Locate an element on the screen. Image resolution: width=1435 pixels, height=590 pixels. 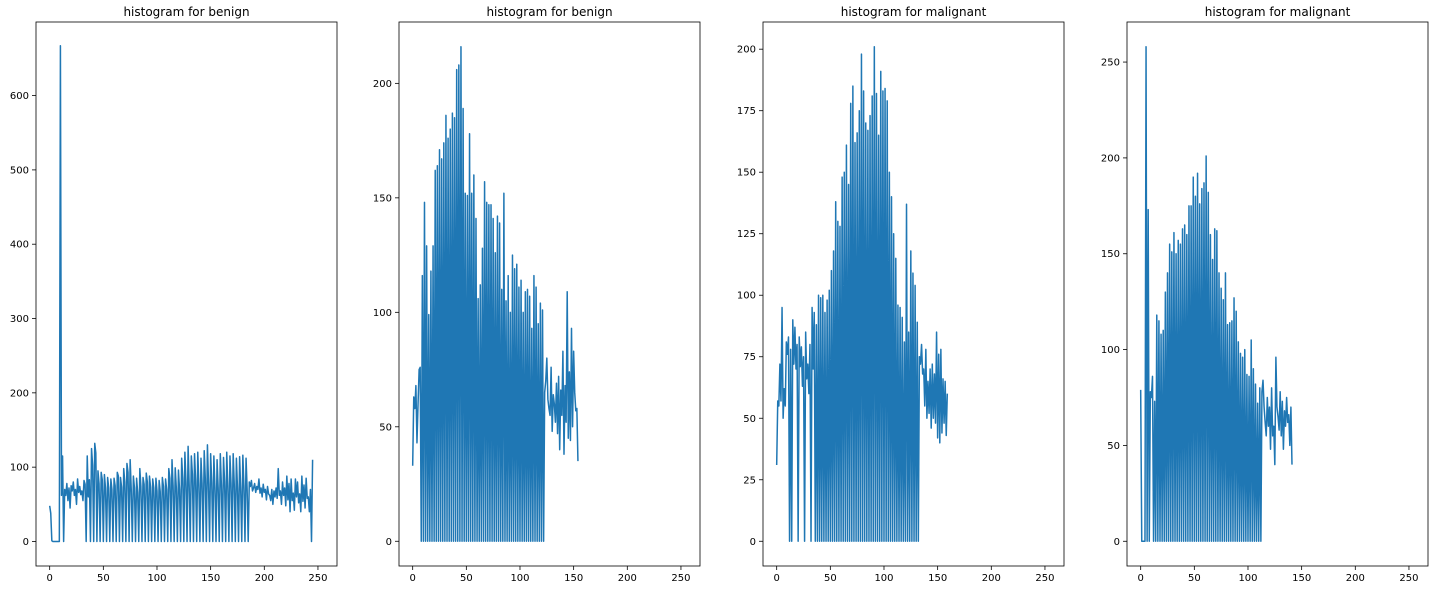
y-tick-label: 400 is located at coordinates (19, 245).